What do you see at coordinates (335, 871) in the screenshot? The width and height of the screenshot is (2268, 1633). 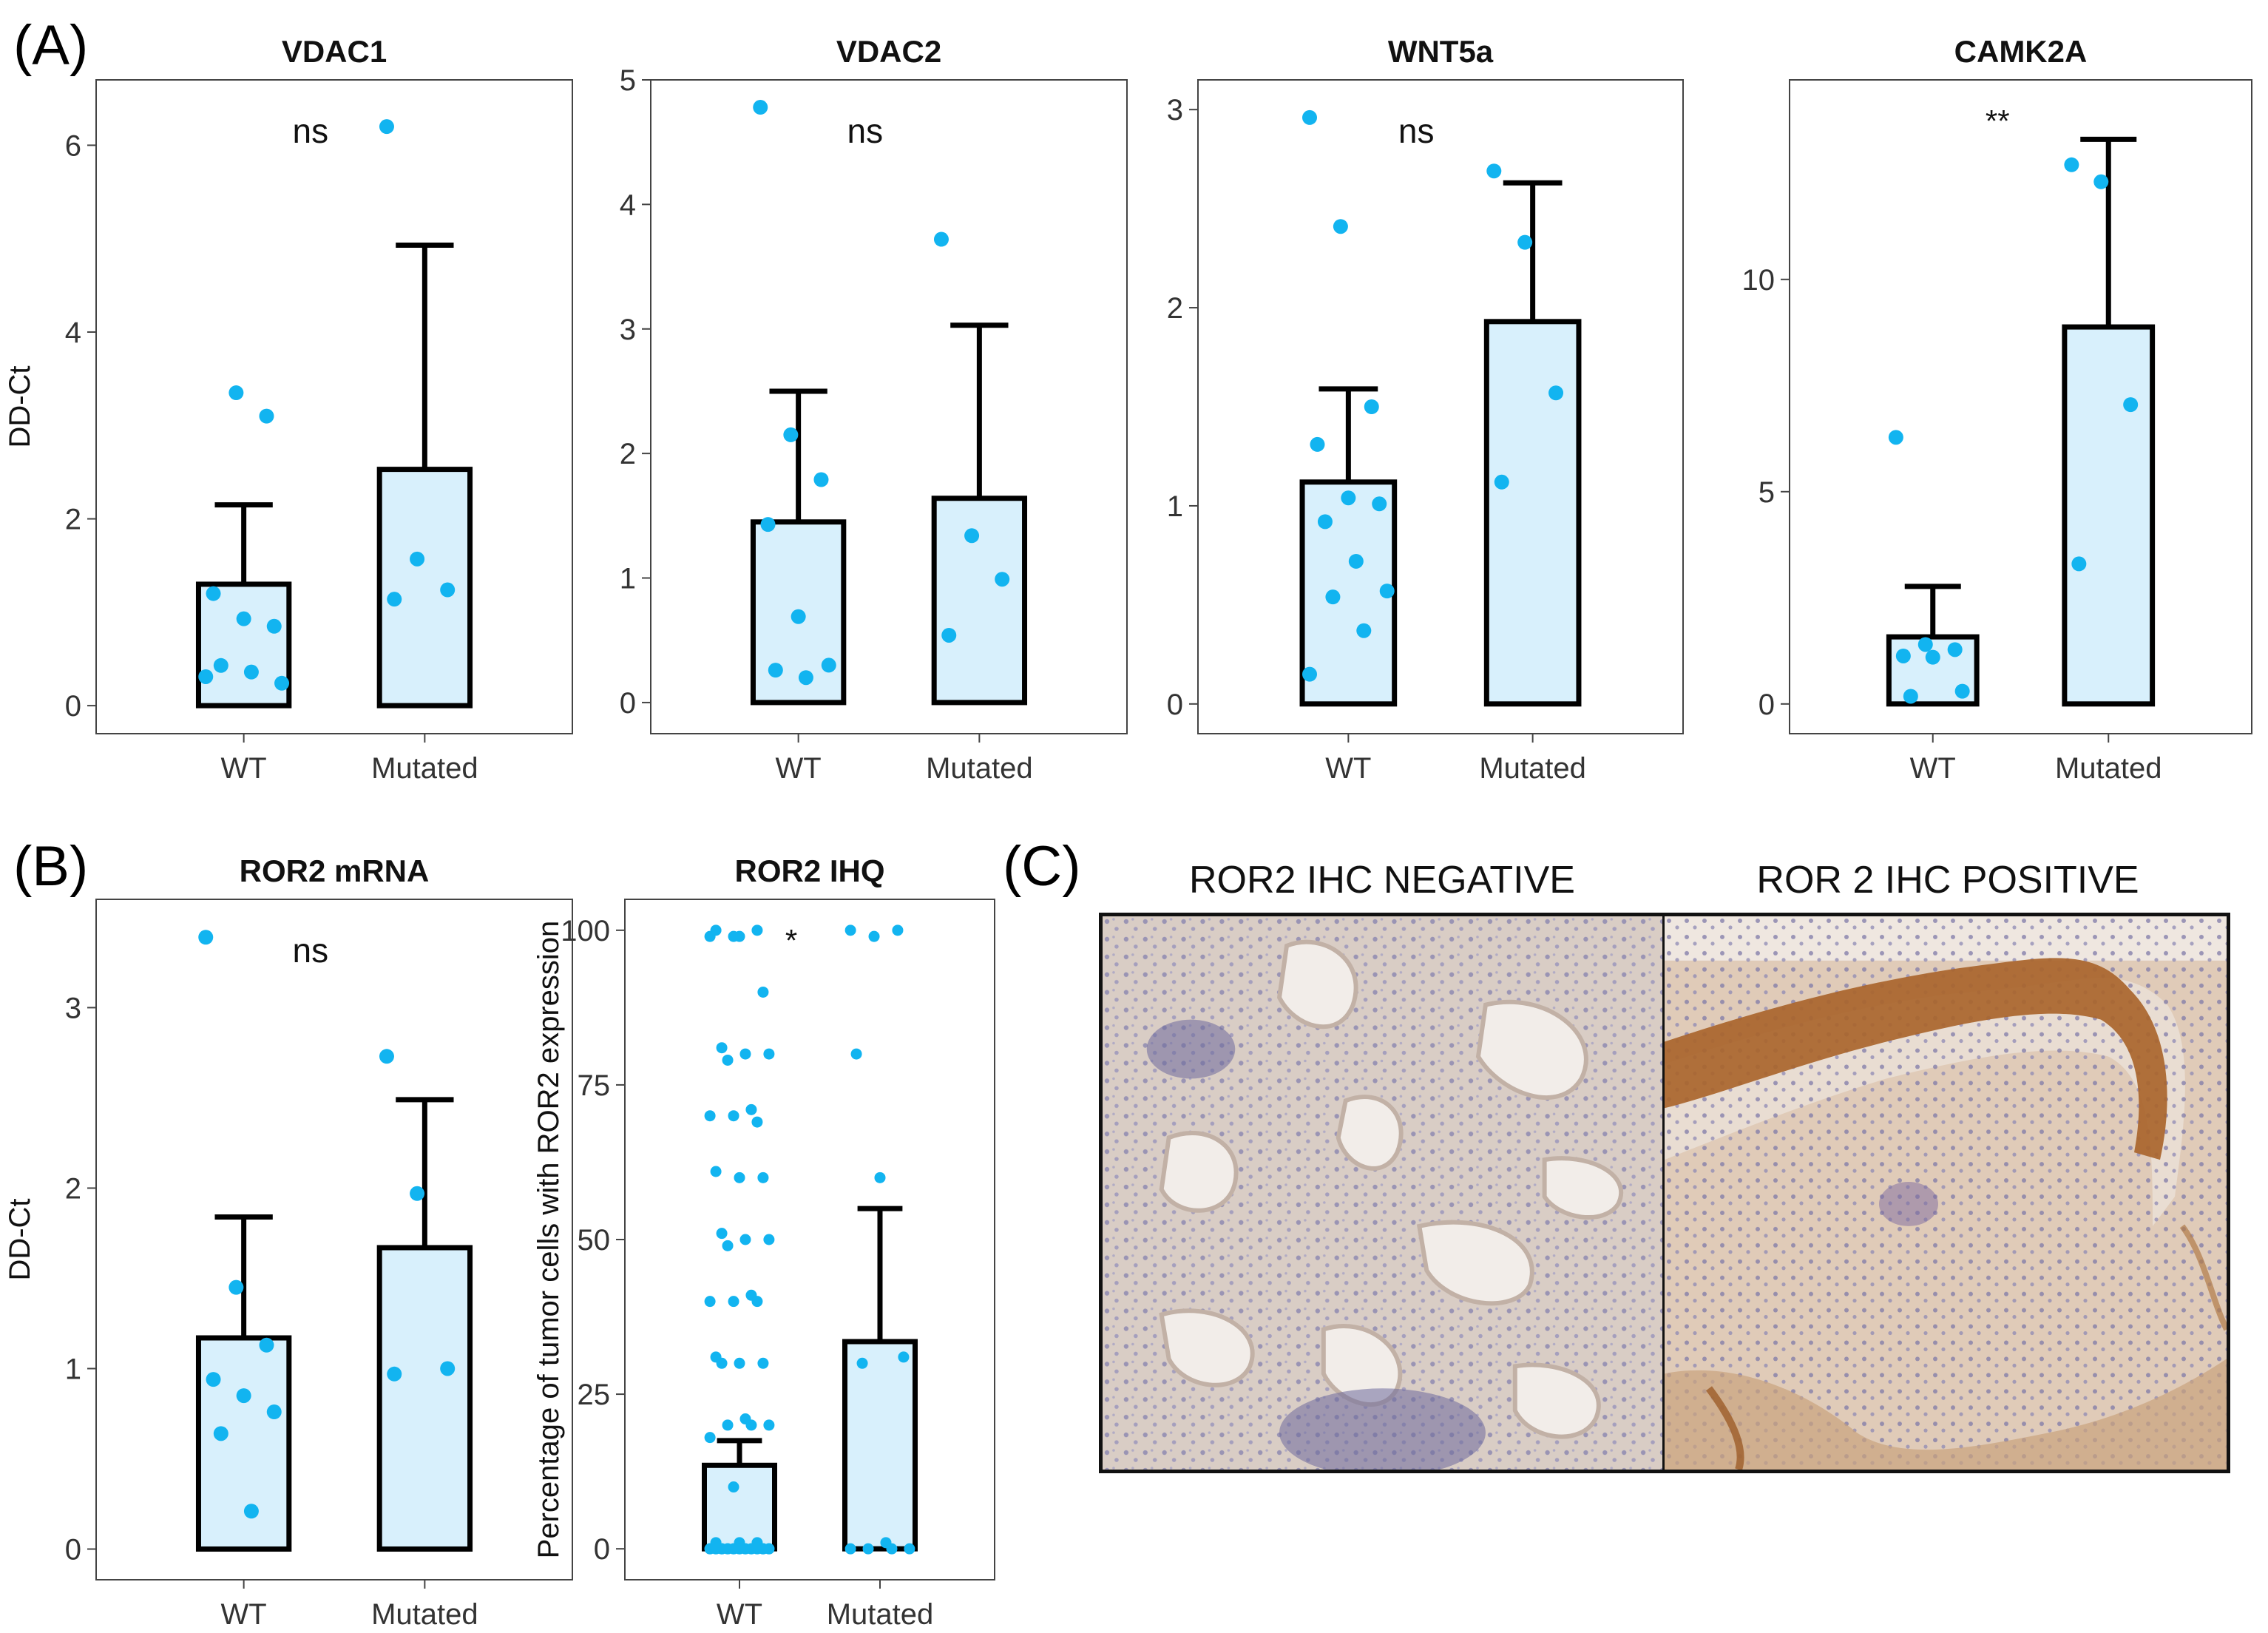 I see `ror2_mrna-title: ROR2 mRNA` at bounding box center [335, 871].